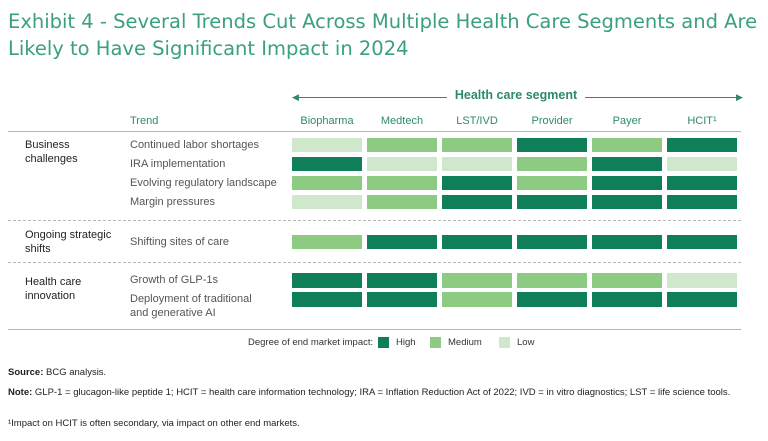  Describe the element at coordinates (627, 121) in the screenshot. I see `segment-column-header: Payer` at that location.